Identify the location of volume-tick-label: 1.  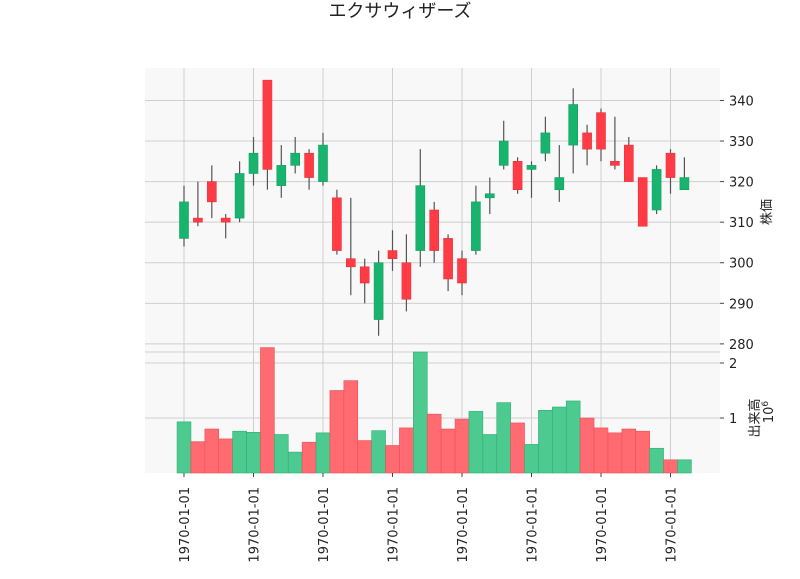
(733, 419).